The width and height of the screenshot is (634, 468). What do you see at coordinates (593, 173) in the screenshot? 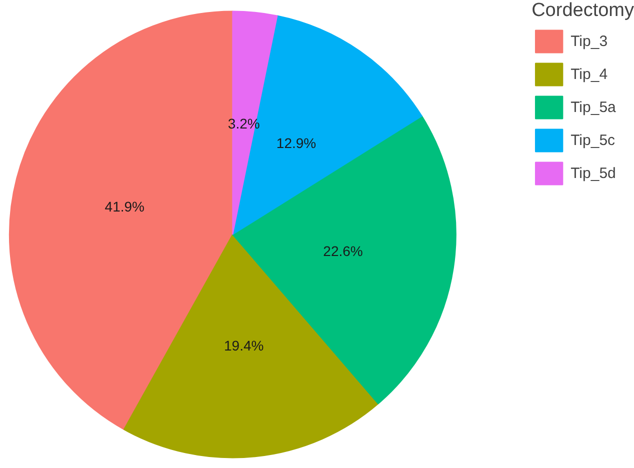
I see `legend-label: Tip_5d` at bounding box center [593, 173].